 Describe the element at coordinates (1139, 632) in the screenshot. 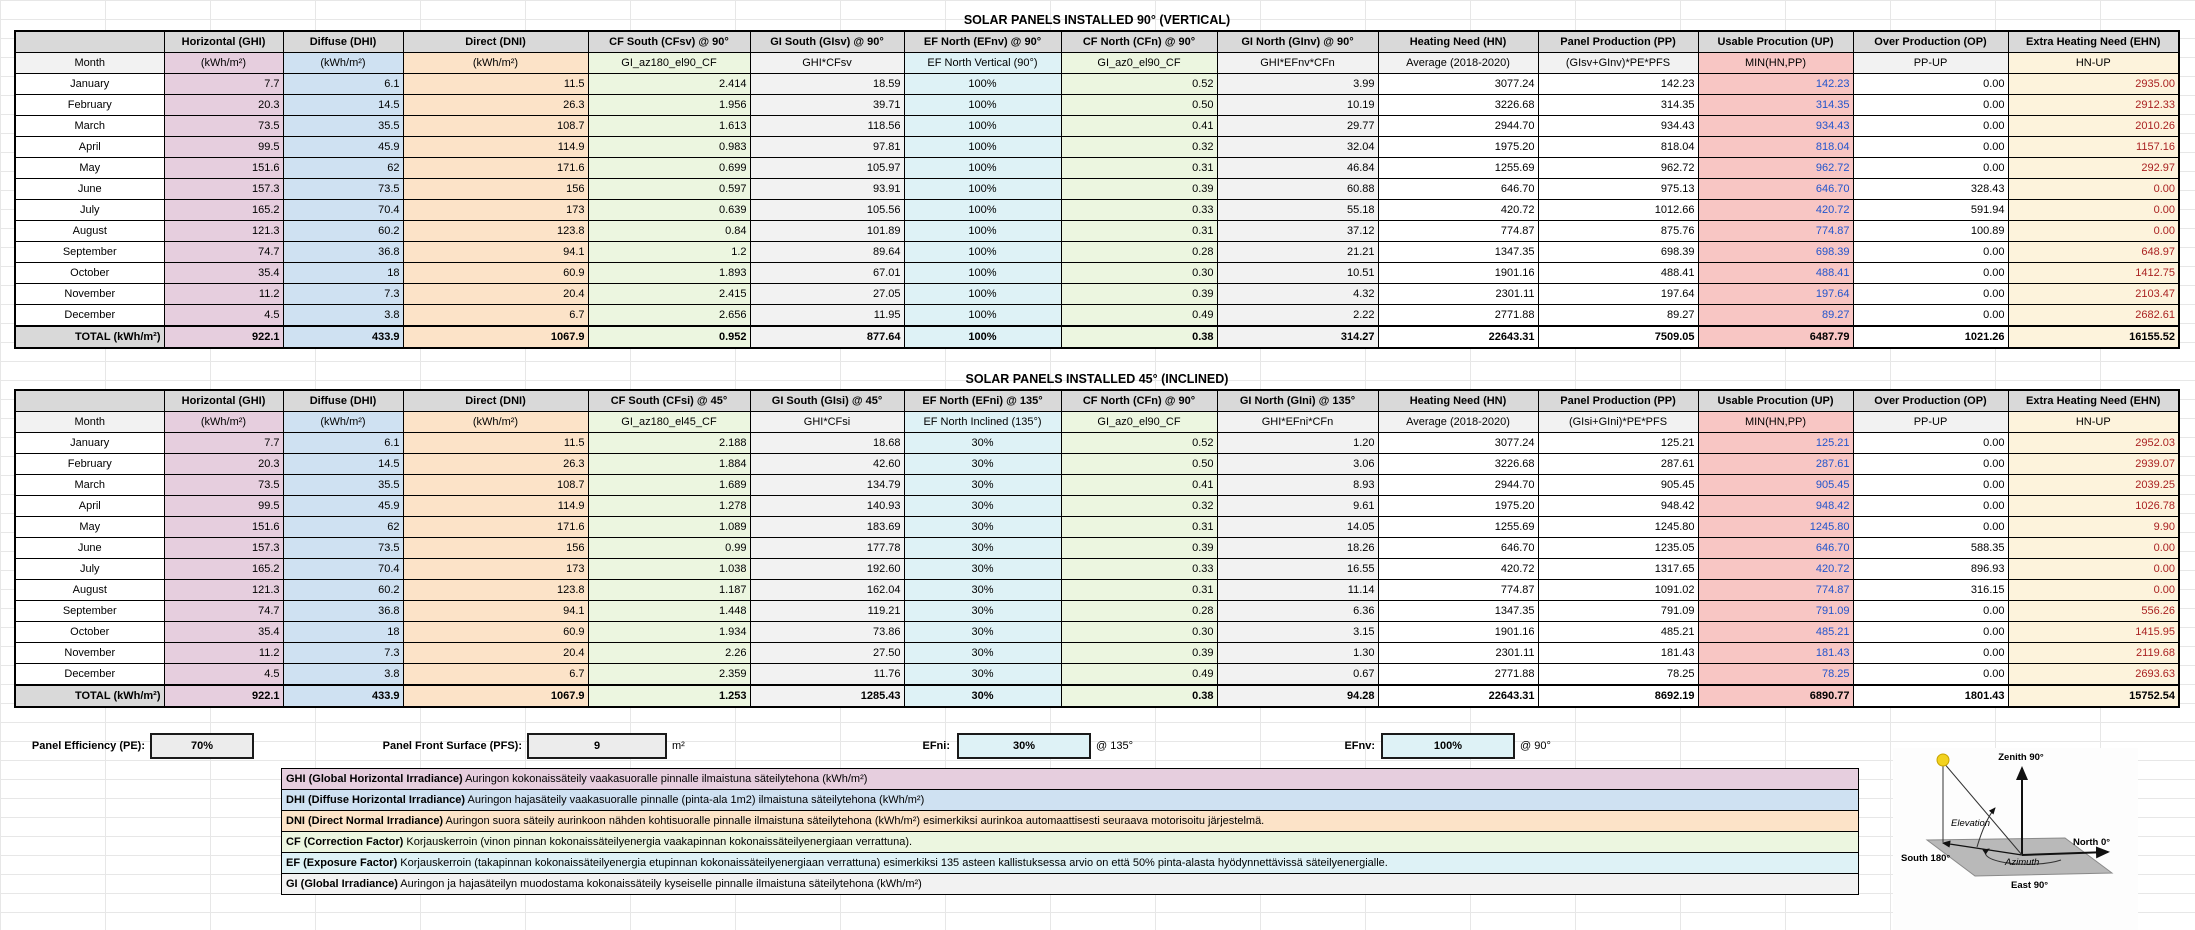

I see `data-cell-cfn: 0.30` at that location.